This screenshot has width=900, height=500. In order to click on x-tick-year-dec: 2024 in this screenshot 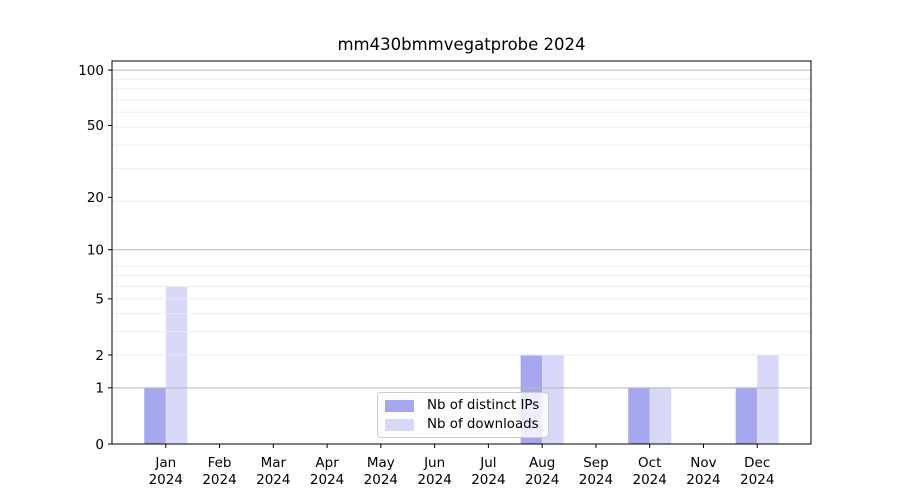, I will do `click(757, 480)`.